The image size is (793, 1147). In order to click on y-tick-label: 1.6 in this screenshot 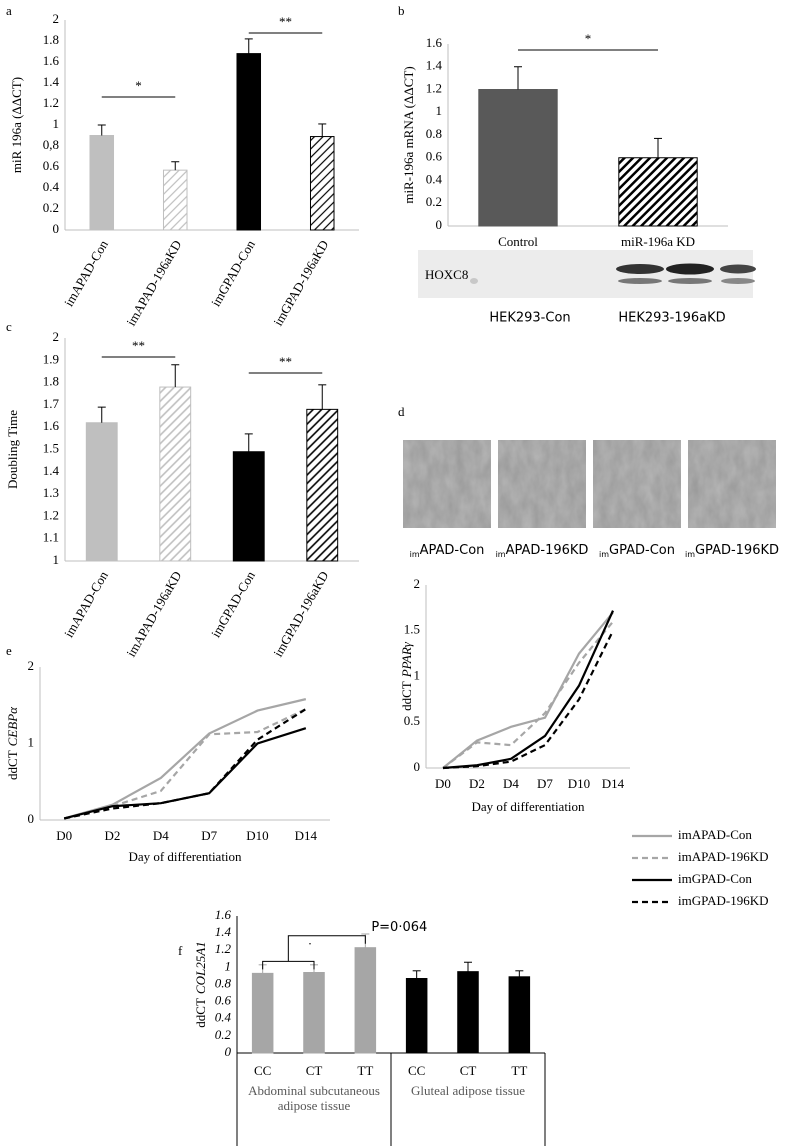, I will do `click(223, 914)`.